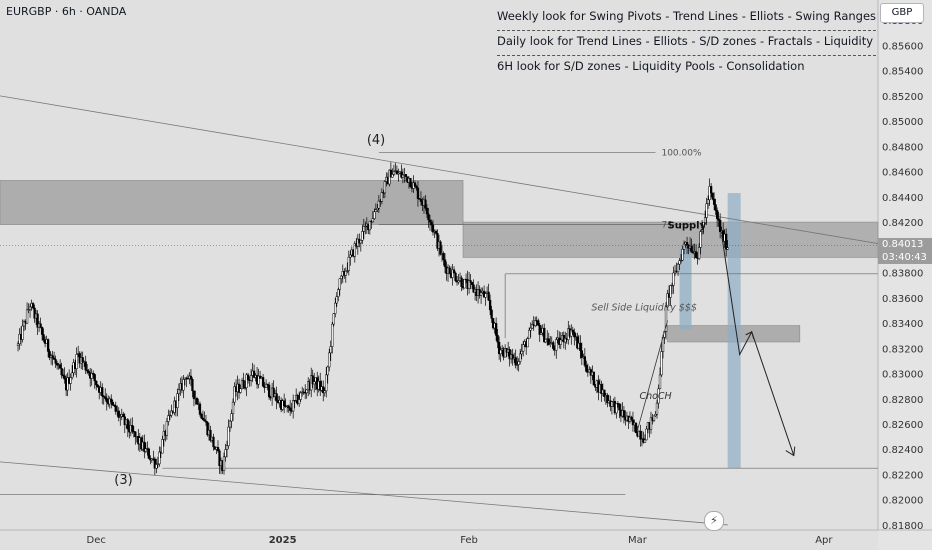 This screenshot has height=550, width=932. Describe the element at coordinates (902, 198) in the screenshot. I see `y-tick-label: 0.84400` at that location.